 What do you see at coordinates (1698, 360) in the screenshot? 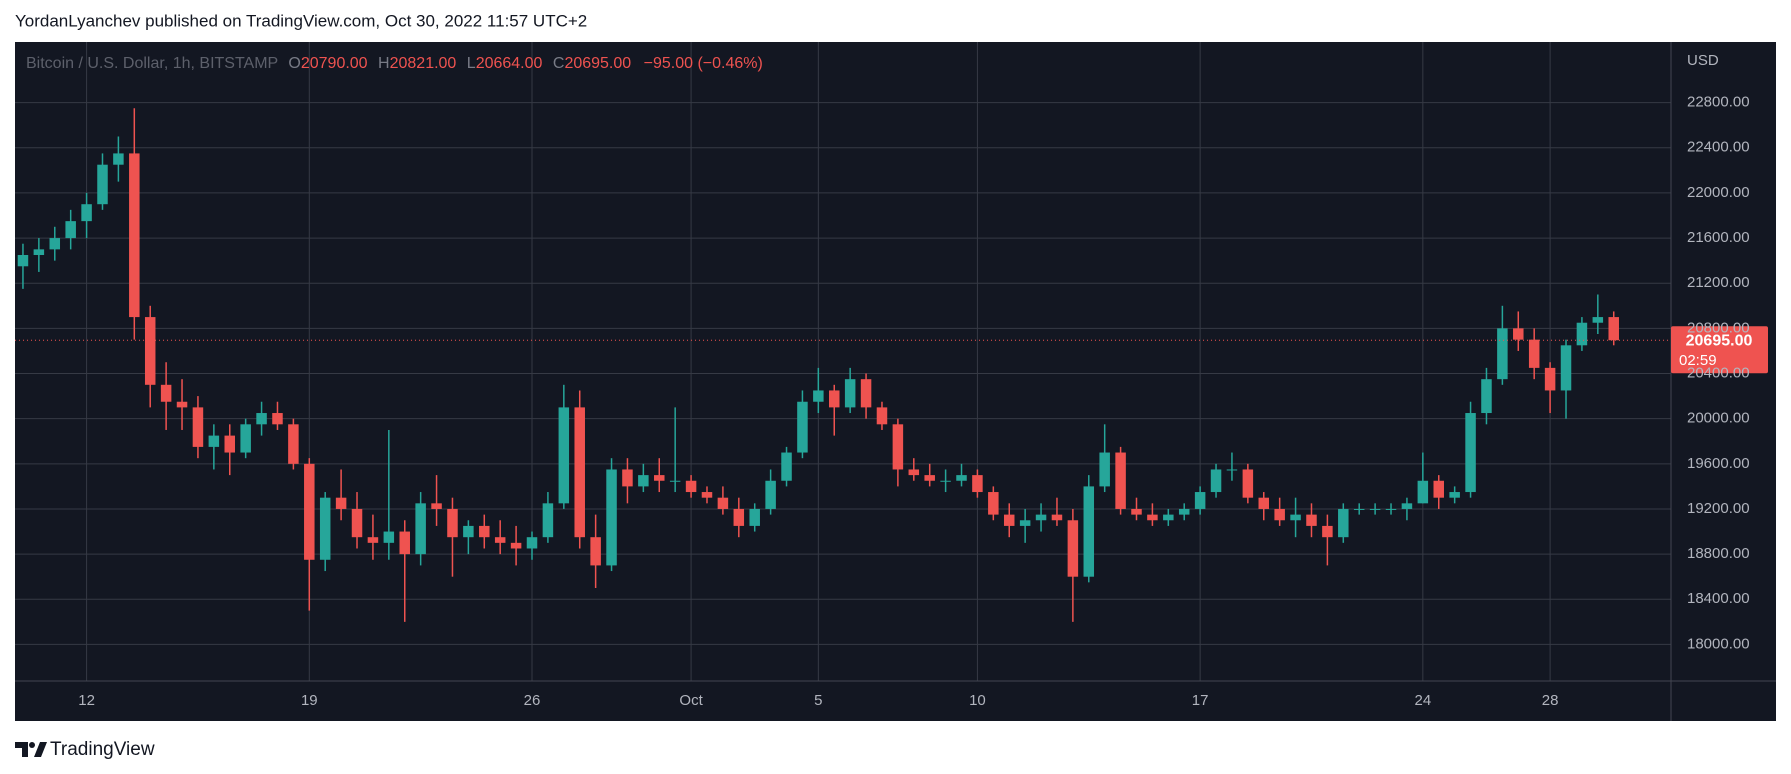
I see `countdown-label: 02:59` at bounding box center [1698, 360].